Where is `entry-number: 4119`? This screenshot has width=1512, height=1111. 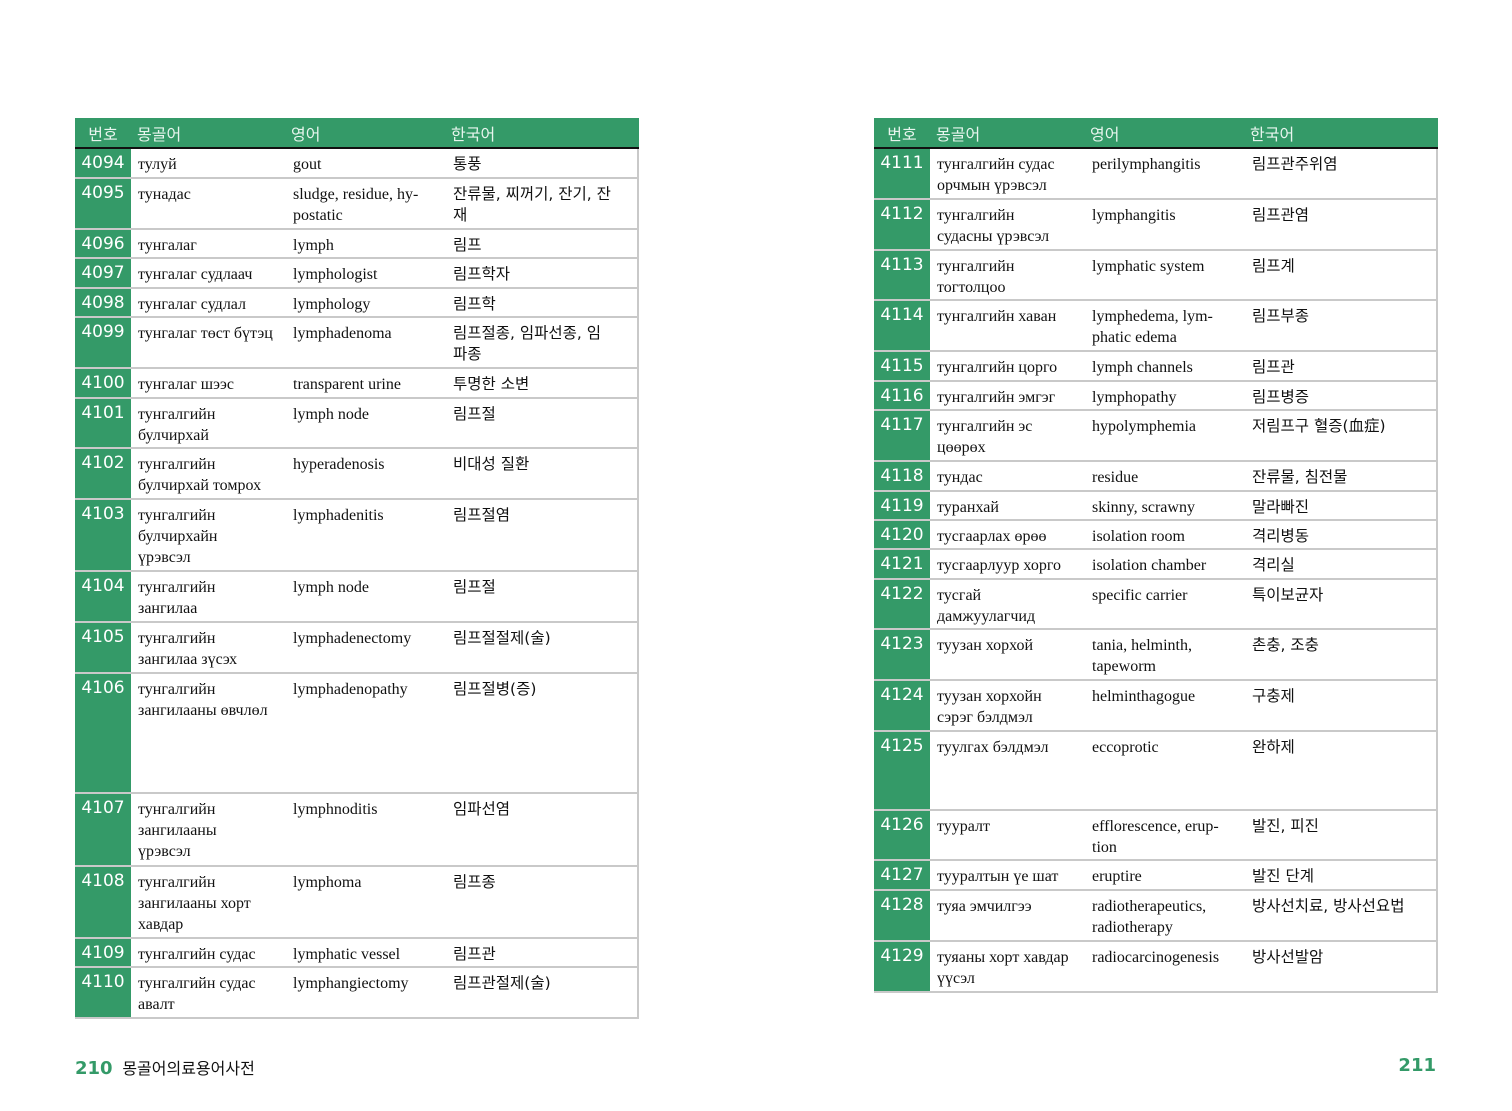
entry-number: 4119 is located at coordinates (903, 505).